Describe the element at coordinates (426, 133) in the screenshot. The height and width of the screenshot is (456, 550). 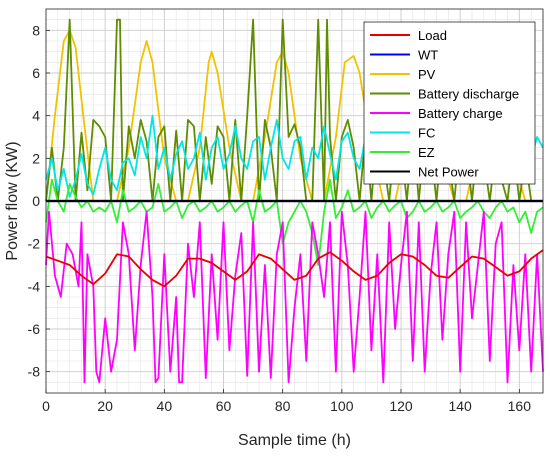
I see `legend-label: FC` at that location.